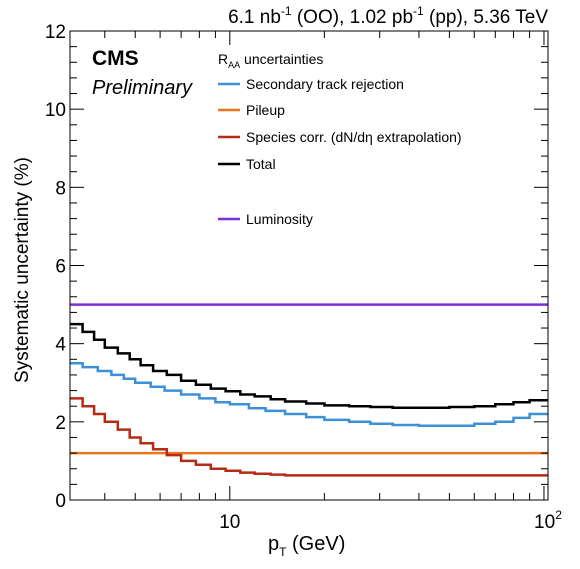 The image size is (580, 569). What do you see at coordinates (321, 17) in the screenshot?
I see `header-oo: (OO),` at bounding box center [321, 17].